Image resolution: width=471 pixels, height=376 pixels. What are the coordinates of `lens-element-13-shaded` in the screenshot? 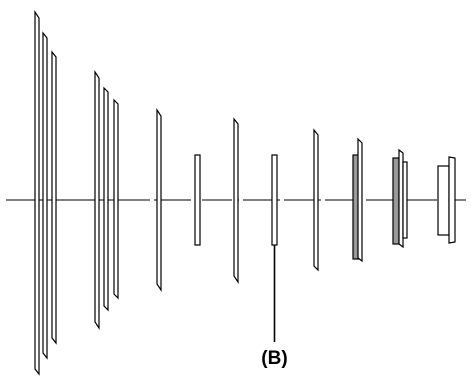 It's located at (396, 201).